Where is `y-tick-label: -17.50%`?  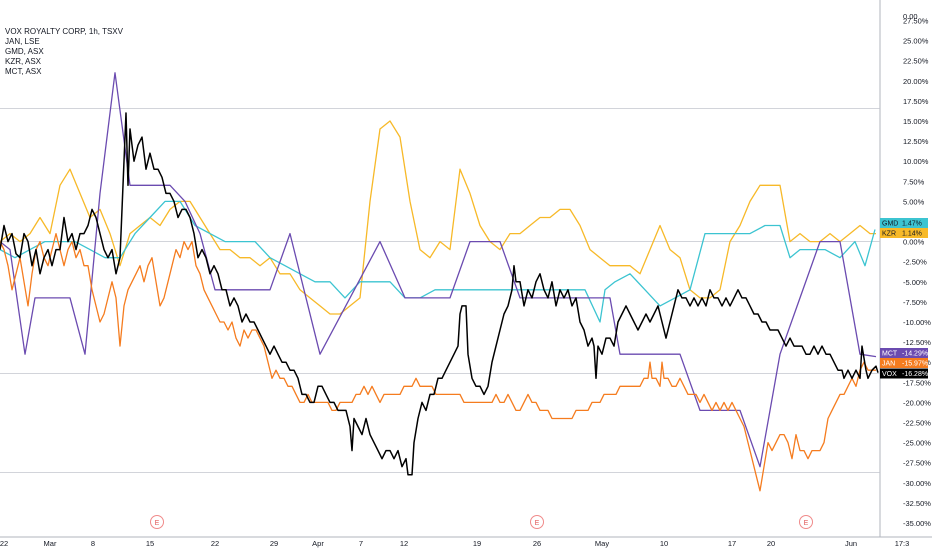 y-tick-label: -17.50% is located at coordinates (917, 382).